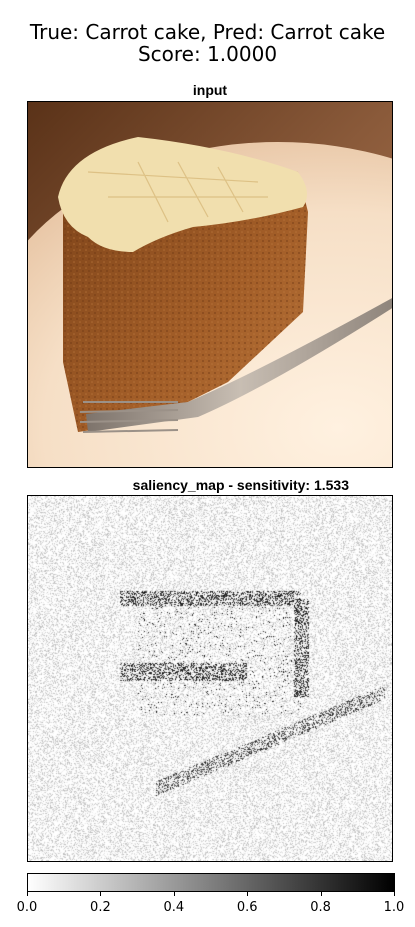 This screenshot has height=927, width=415. What do you see at coordinates (394, 907) in the screenshot?
I see `colorbar-tick-label: 1.0` at bounding box center [394, 907].